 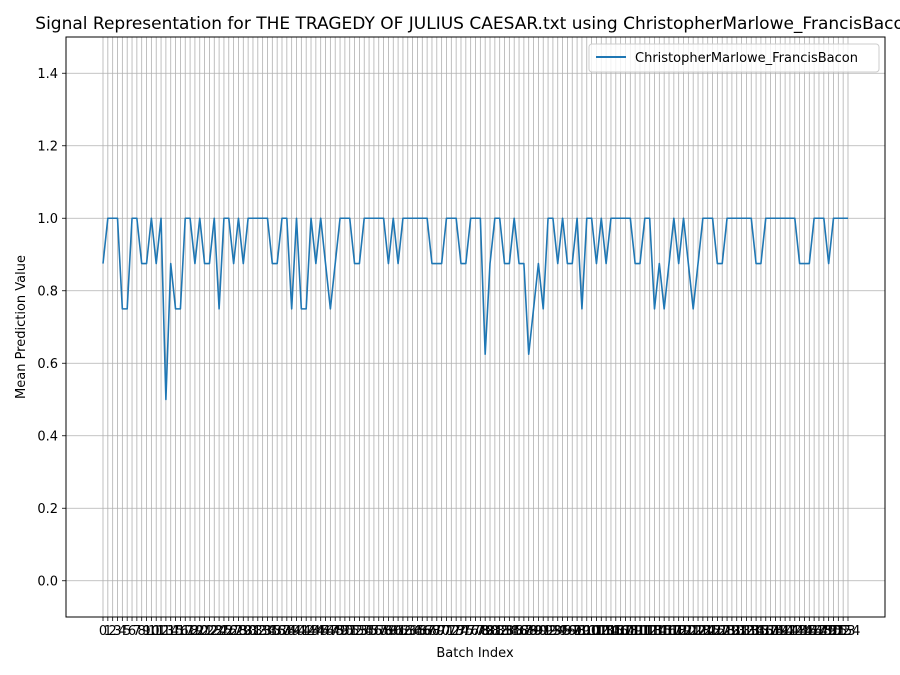 I want to click on x-tick-label: 39, so click(x=291, y=631).